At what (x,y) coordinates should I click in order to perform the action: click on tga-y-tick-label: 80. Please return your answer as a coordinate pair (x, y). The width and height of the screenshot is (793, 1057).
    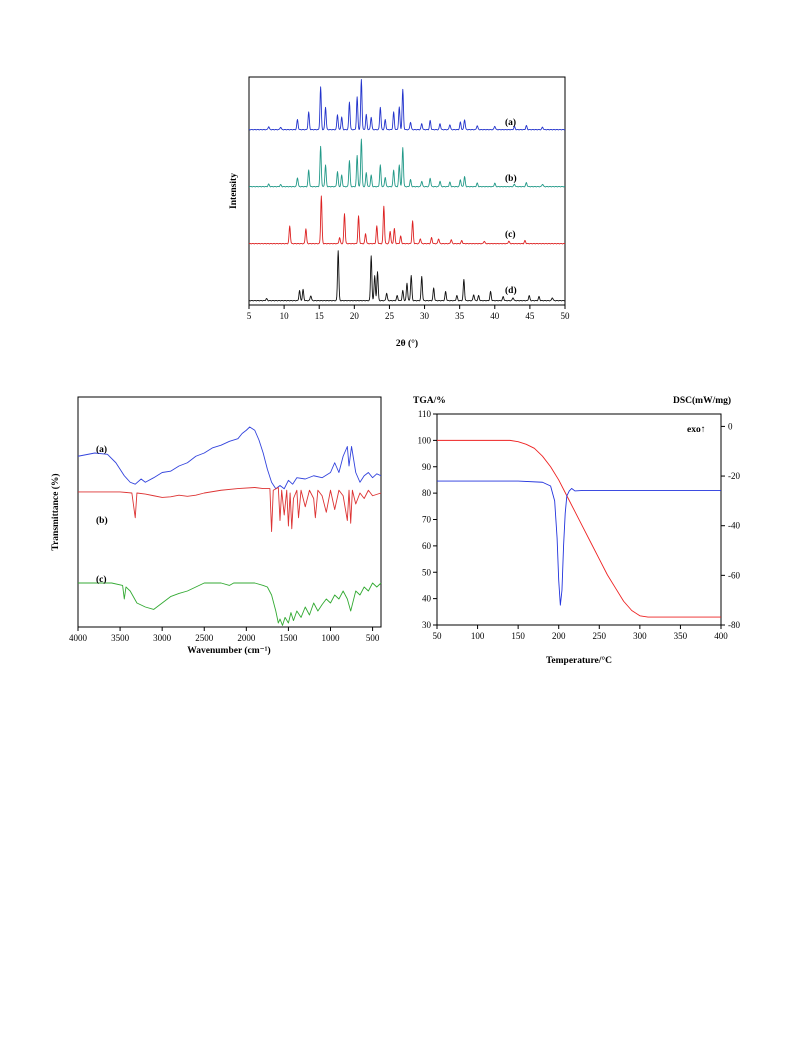
    Looking at the image, I should click on (427, 493).